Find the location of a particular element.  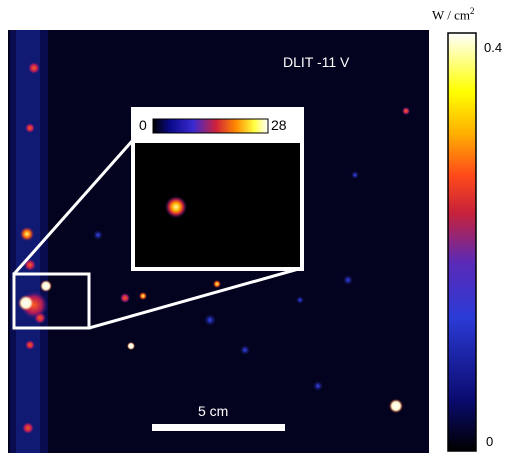

colorbar-unit-exponent: 2 is located at coordinates (472, 11).